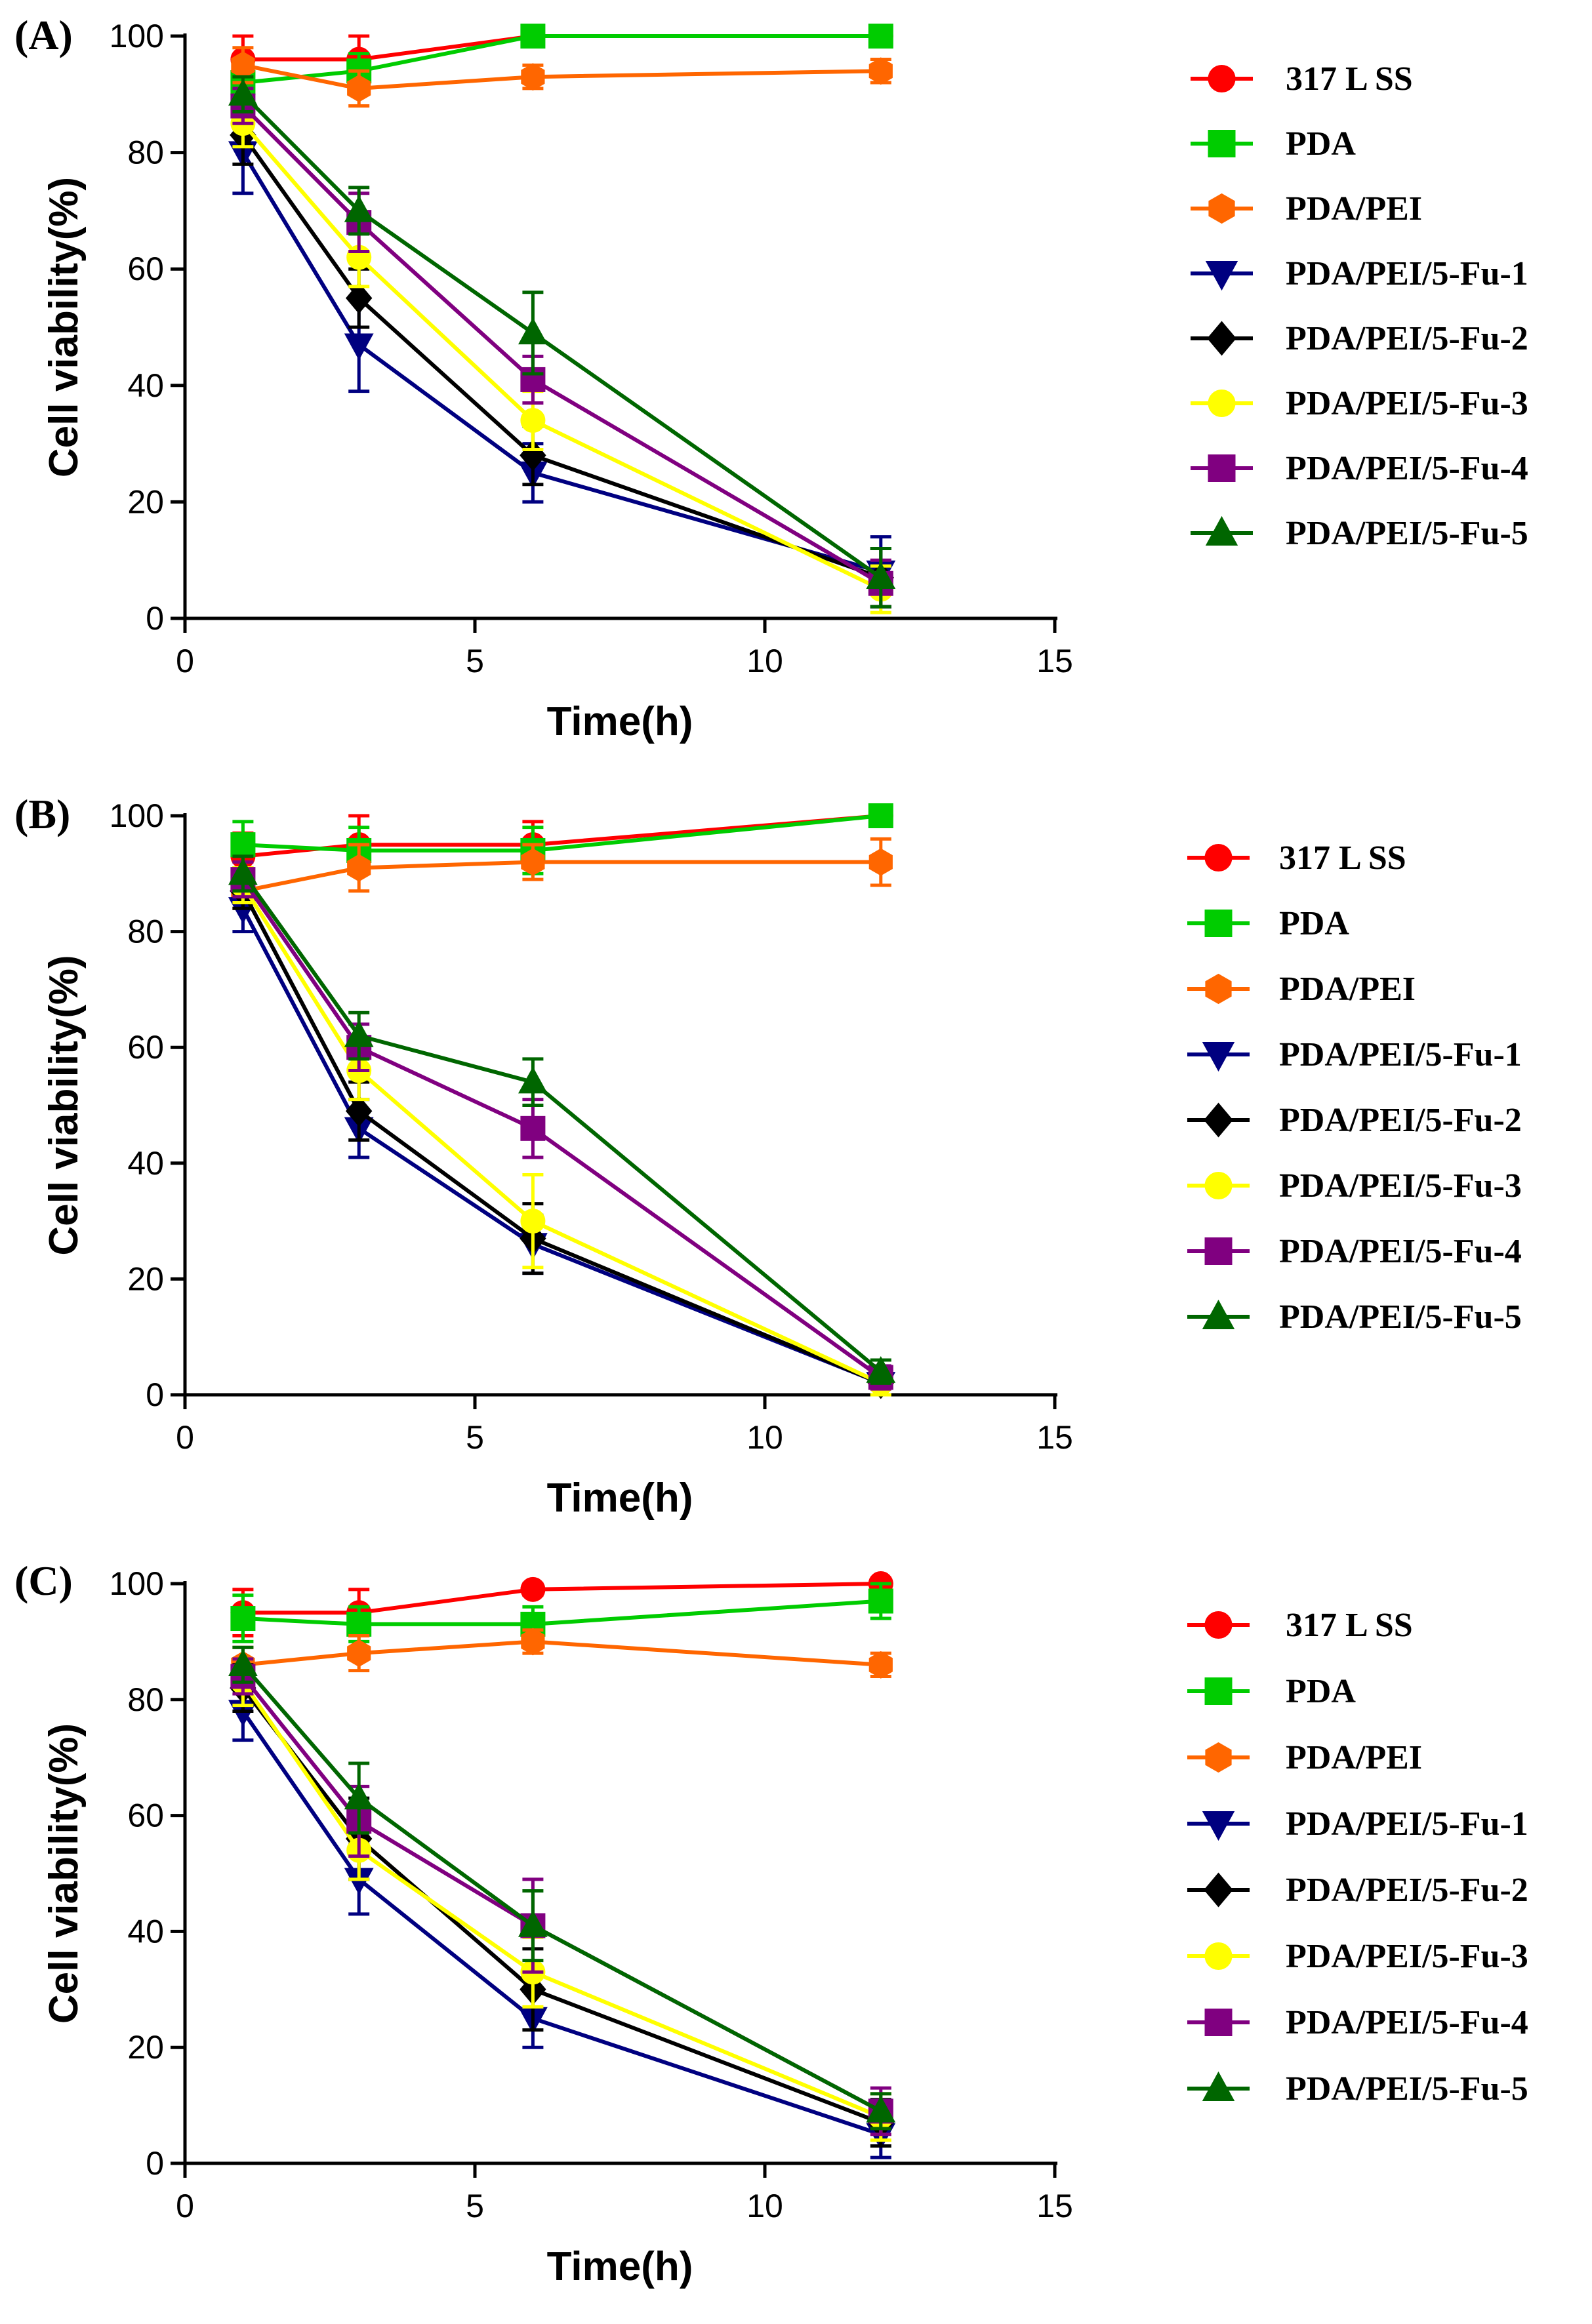 The width and height of the screenshot is (1592, 2324). I want to click on y-tick-label: 40, so click(145, 385).